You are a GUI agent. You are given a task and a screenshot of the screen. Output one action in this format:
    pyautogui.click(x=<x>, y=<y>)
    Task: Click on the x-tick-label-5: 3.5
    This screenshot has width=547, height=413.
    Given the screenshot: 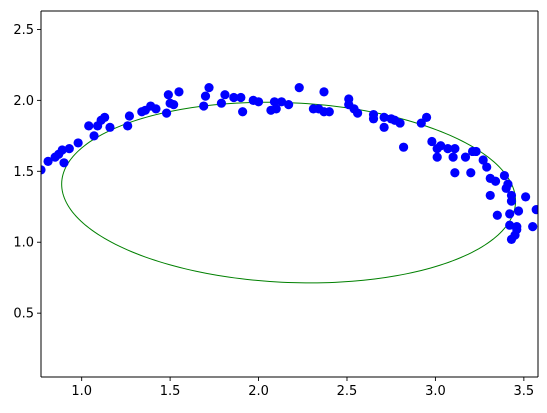 What is the action you would take?
    pyautogui.click(x=524, y=391)
    